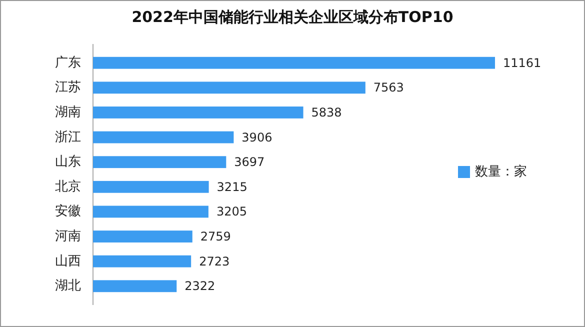 The image size is (585, 327). What do you see at coordinates (257, 137) in the screenshot?
I see `data-label: 3906` at bounding box center [257, 137].